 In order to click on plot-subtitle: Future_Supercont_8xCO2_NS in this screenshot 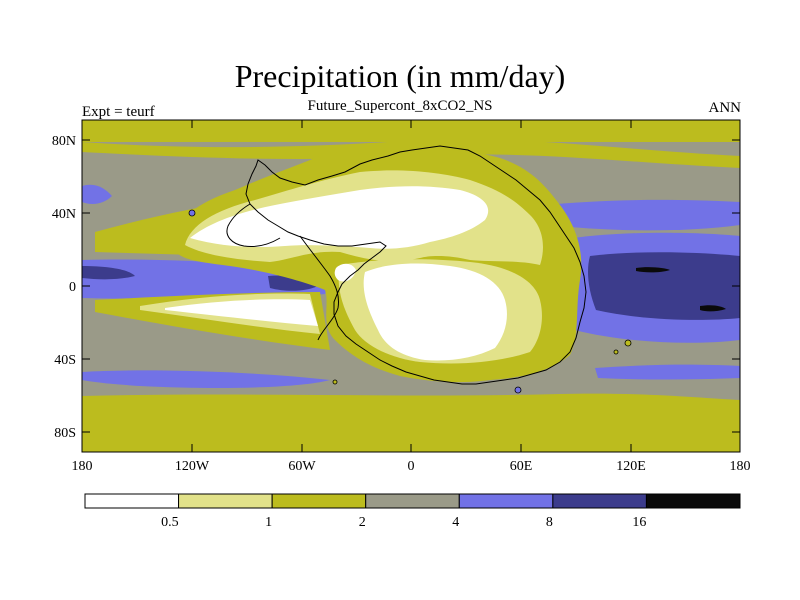, I will do `click(400, 106)`.